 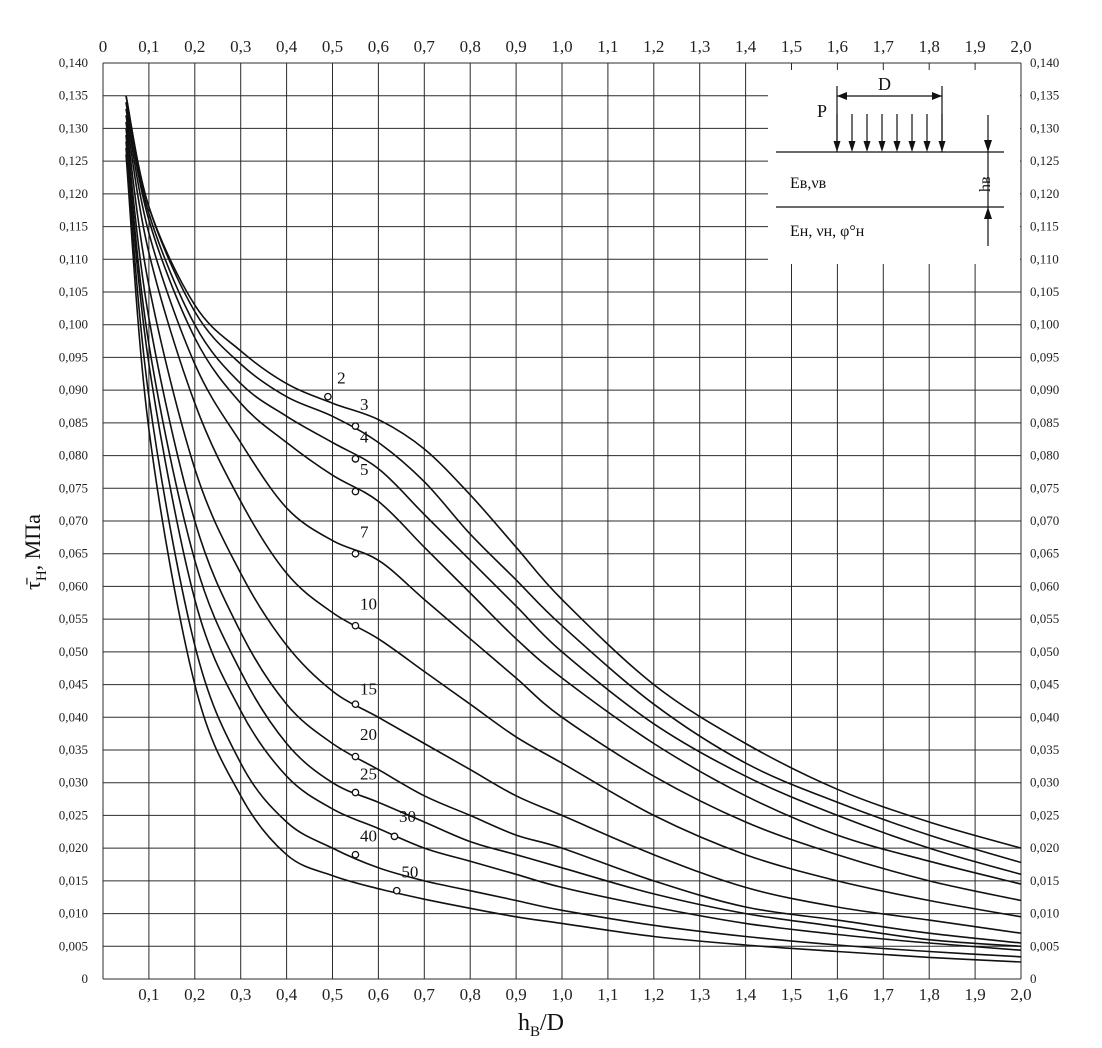 I want to click on y-tick-label-right: 0,100, so click(x=1044, y=324).